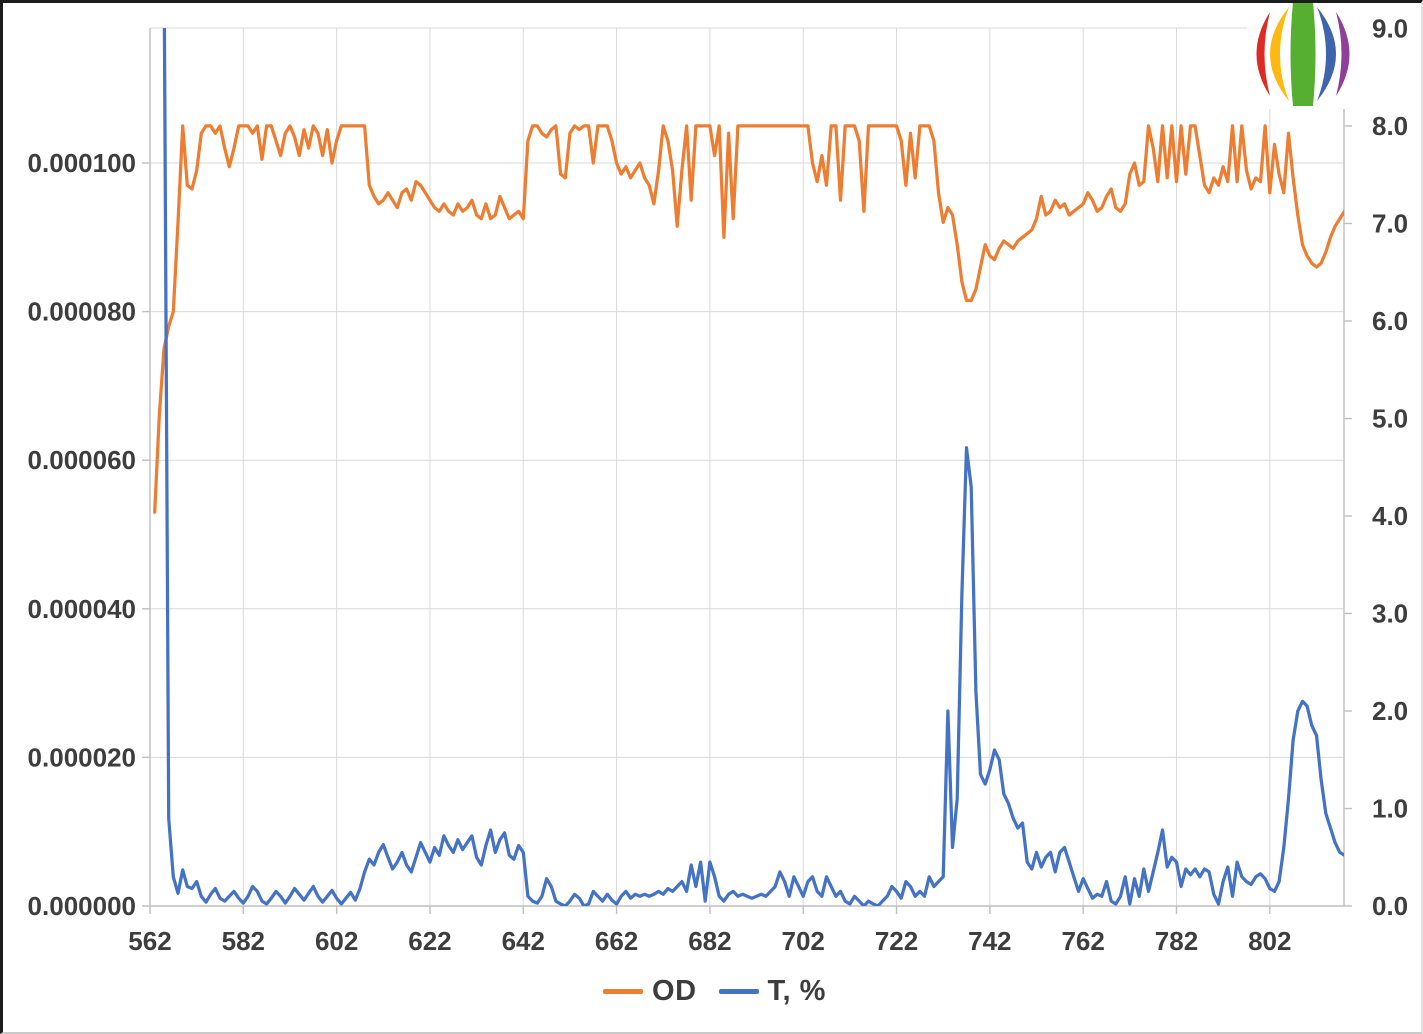 The width and height of the screenshot is (1423, 1034). What do you see at coordinates (796, 991) in the screenshot?
I see `t-legend-label: T, %` at bounding box center [796, 991].